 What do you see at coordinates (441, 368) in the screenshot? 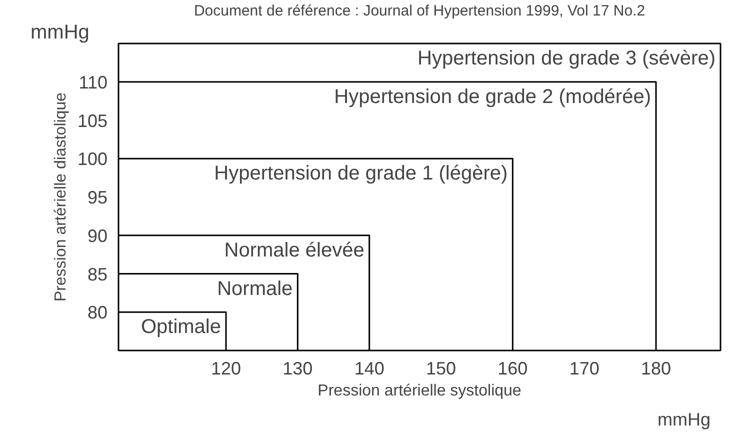
I see `x-tick-label: 150` at bounding box center [441, 368].